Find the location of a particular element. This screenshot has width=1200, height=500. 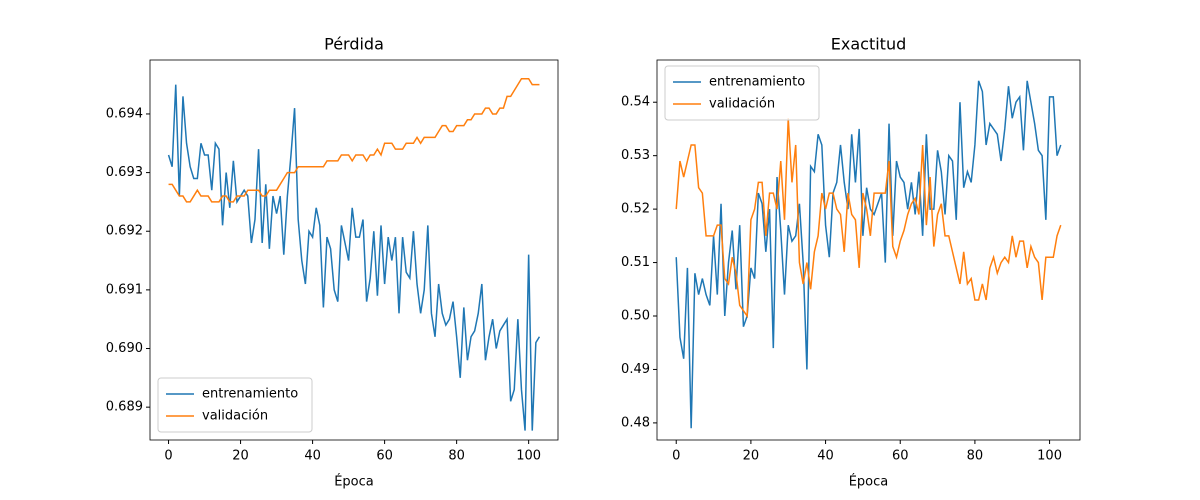

y-tick-label: 0.49 is located at coordinates (635, 369).